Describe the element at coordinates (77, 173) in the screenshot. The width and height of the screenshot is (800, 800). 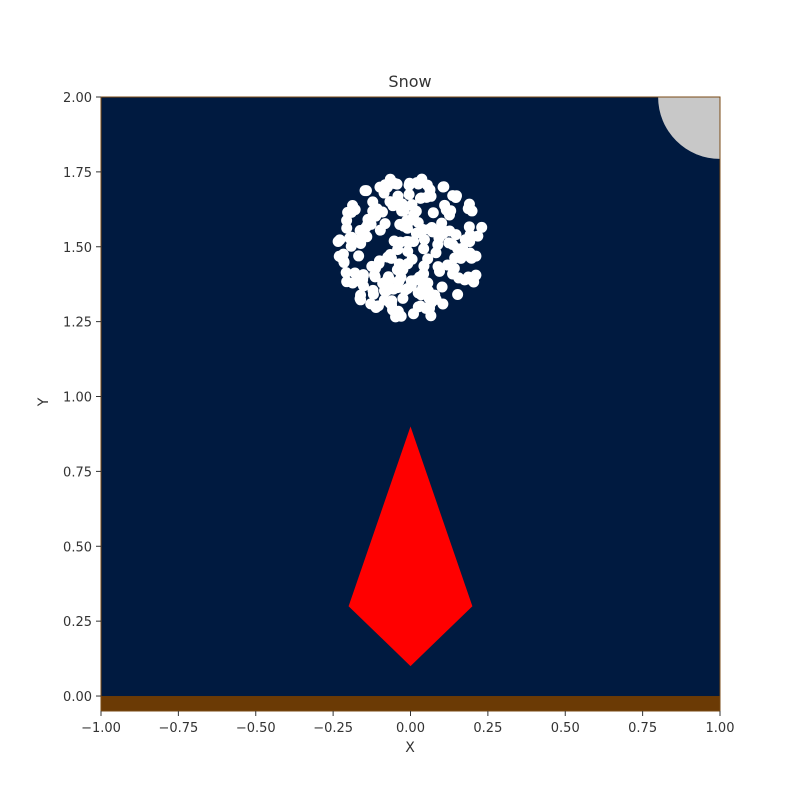
I see `y-tick-label: 1.75` at that location.